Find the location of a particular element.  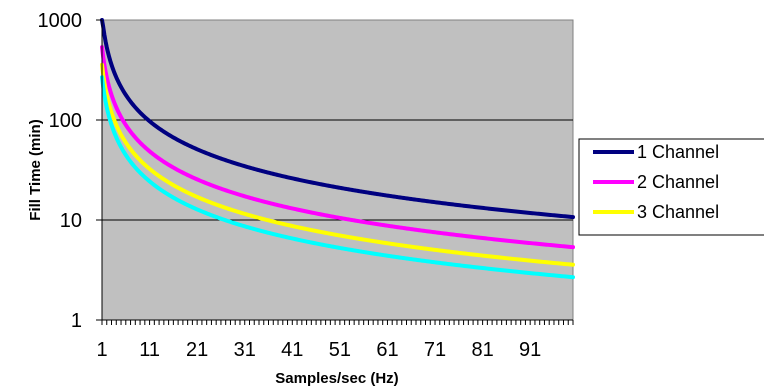

x-tick-label: 71 is located at coordinates (435, 350).